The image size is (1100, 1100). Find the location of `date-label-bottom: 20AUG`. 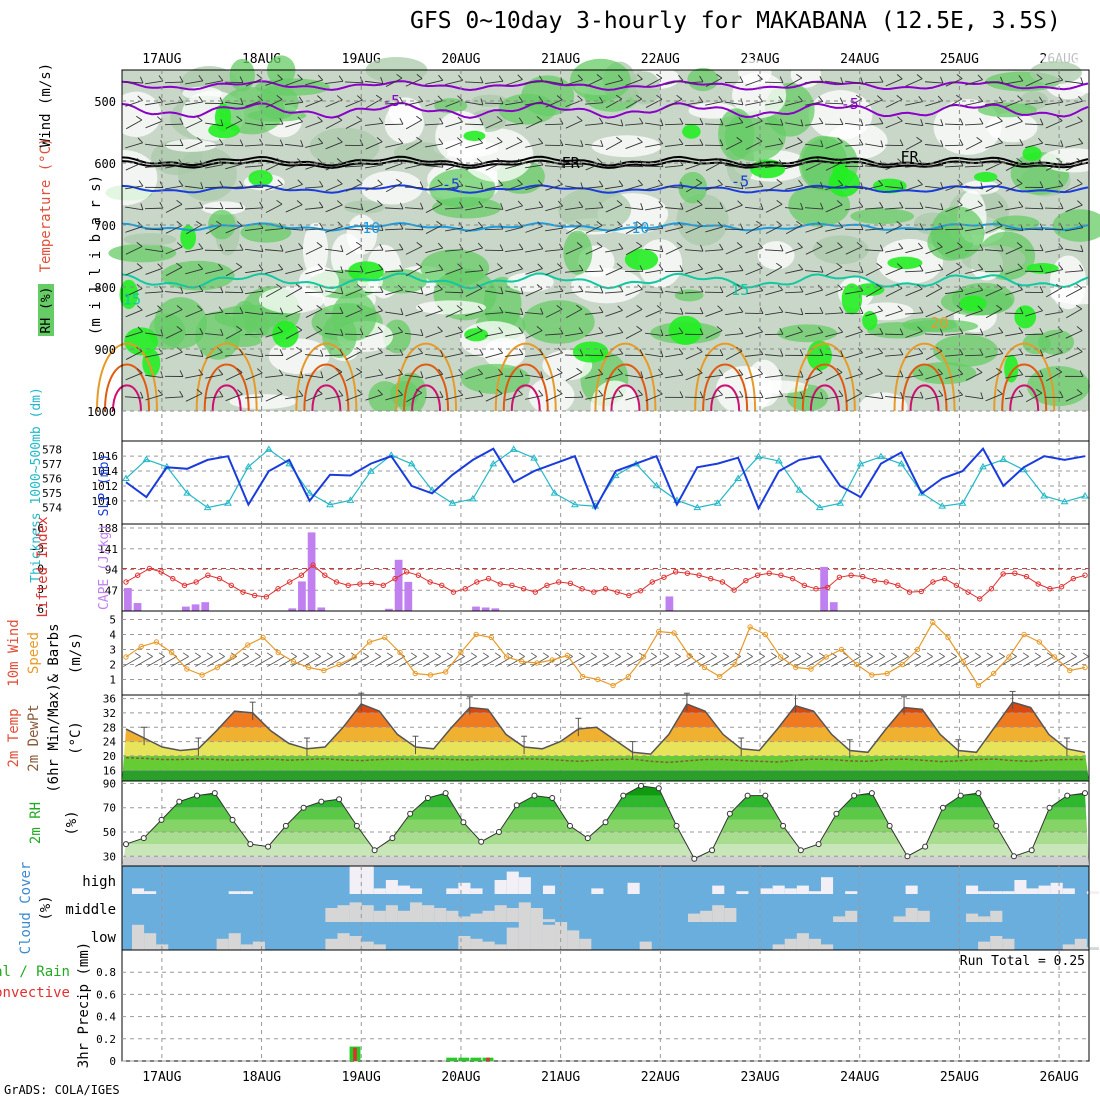

date-label-bottom: 20AUG is located at coordinates (460, 1077).